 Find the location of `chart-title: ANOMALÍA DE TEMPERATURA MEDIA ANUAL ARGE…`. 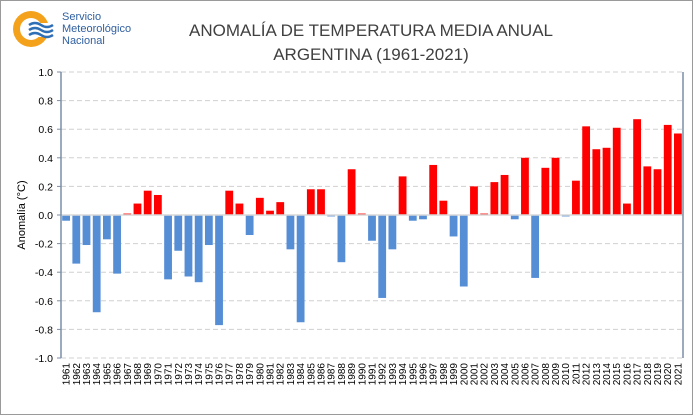

chart-title: ANOMALÍA DE TEMPERATURA MEDIA ANUAL ARGE… is located at coordinates (371, 43).